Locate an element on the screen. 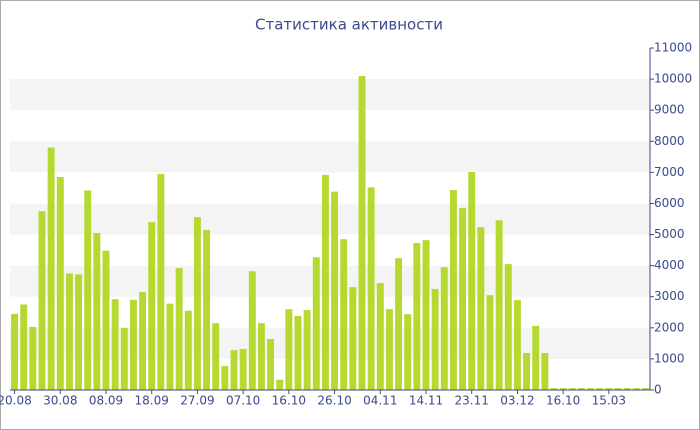 This screenshot has width=700, height=430. chart-title: Статистика активности is located at coordinates (349, 25).